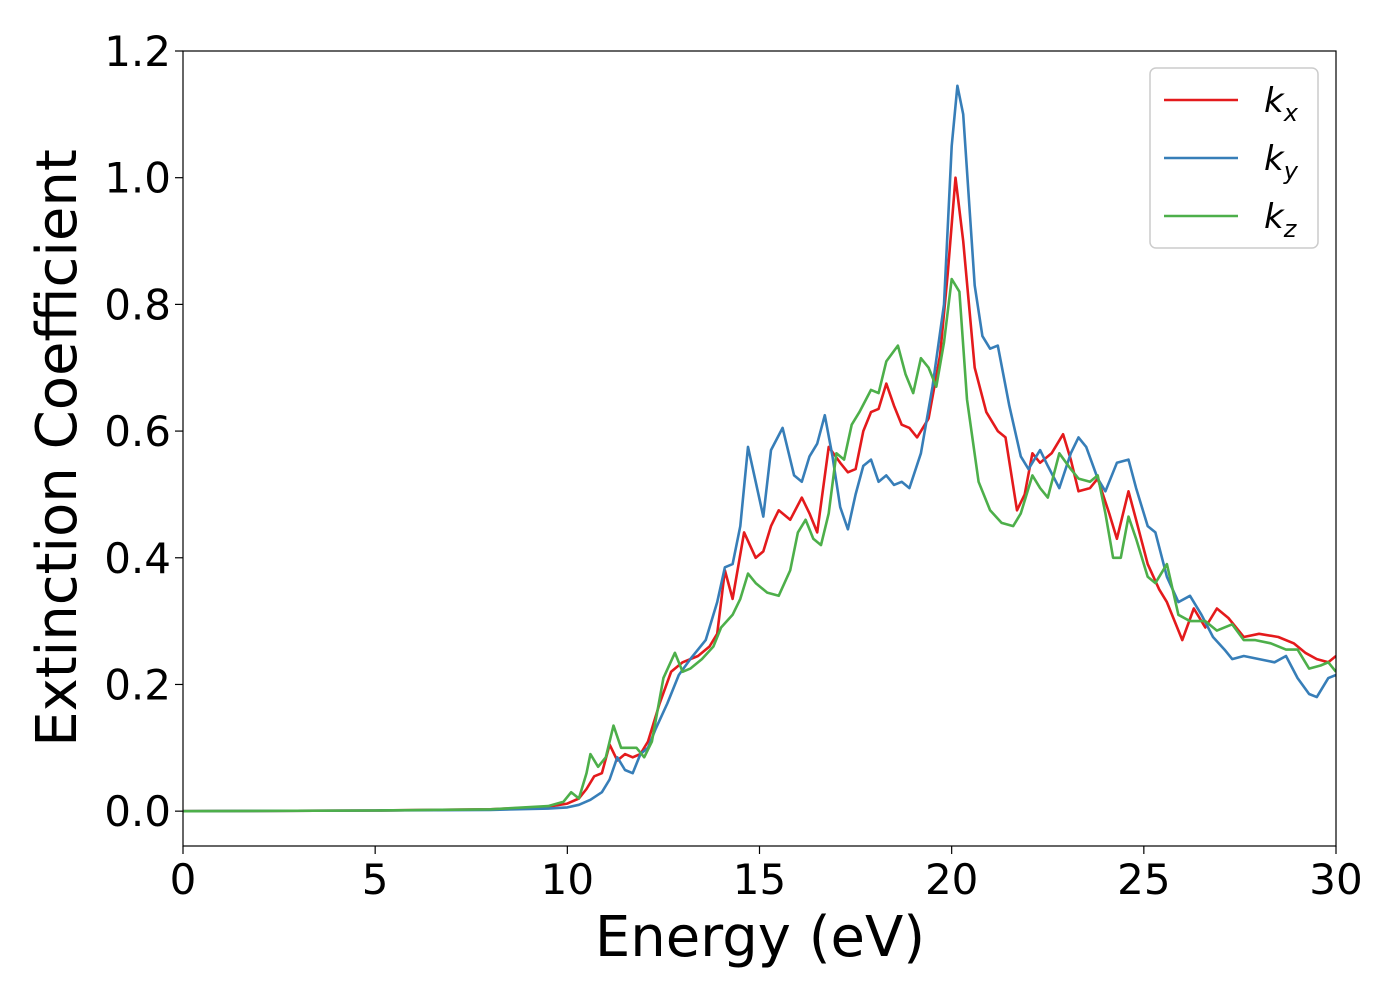  Describe the element at coordinates (760, 937) in the screenshot. I see `x-axis-label: Energy (eV)` at that location.